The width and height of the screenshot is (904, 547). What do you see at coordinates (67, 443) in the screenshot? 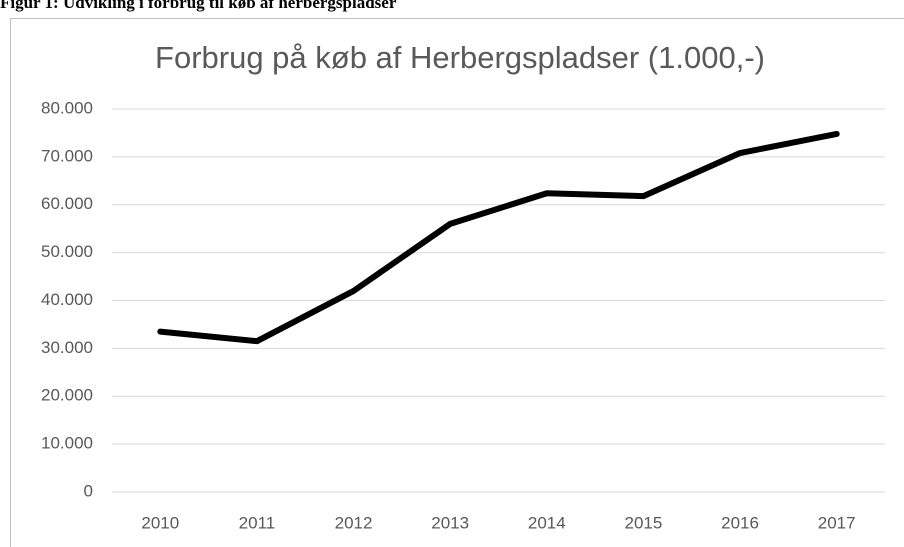
I see `y-tick-label: 10.000` at bounding box center [67, 443].